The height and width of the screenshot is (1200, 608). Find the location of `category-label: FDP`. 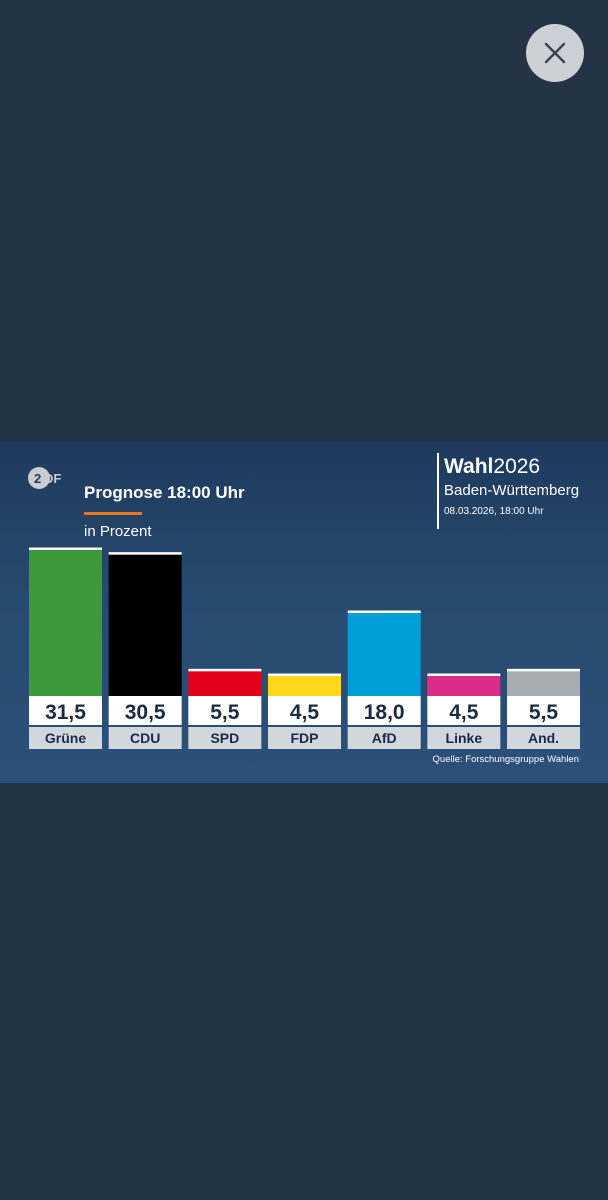

category-label: FDP is located at coordinates (305, 738).